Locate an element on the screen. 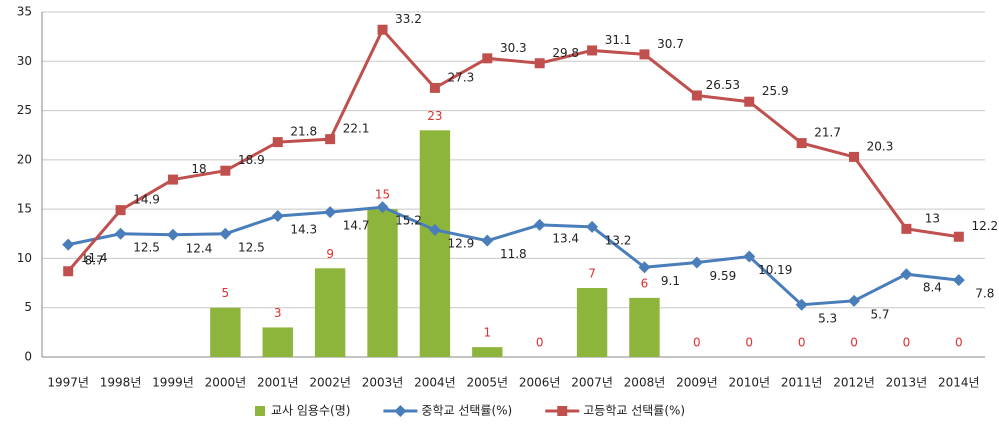 The image size is (999, 431). legend-marker is located at coordinates (400, 411).